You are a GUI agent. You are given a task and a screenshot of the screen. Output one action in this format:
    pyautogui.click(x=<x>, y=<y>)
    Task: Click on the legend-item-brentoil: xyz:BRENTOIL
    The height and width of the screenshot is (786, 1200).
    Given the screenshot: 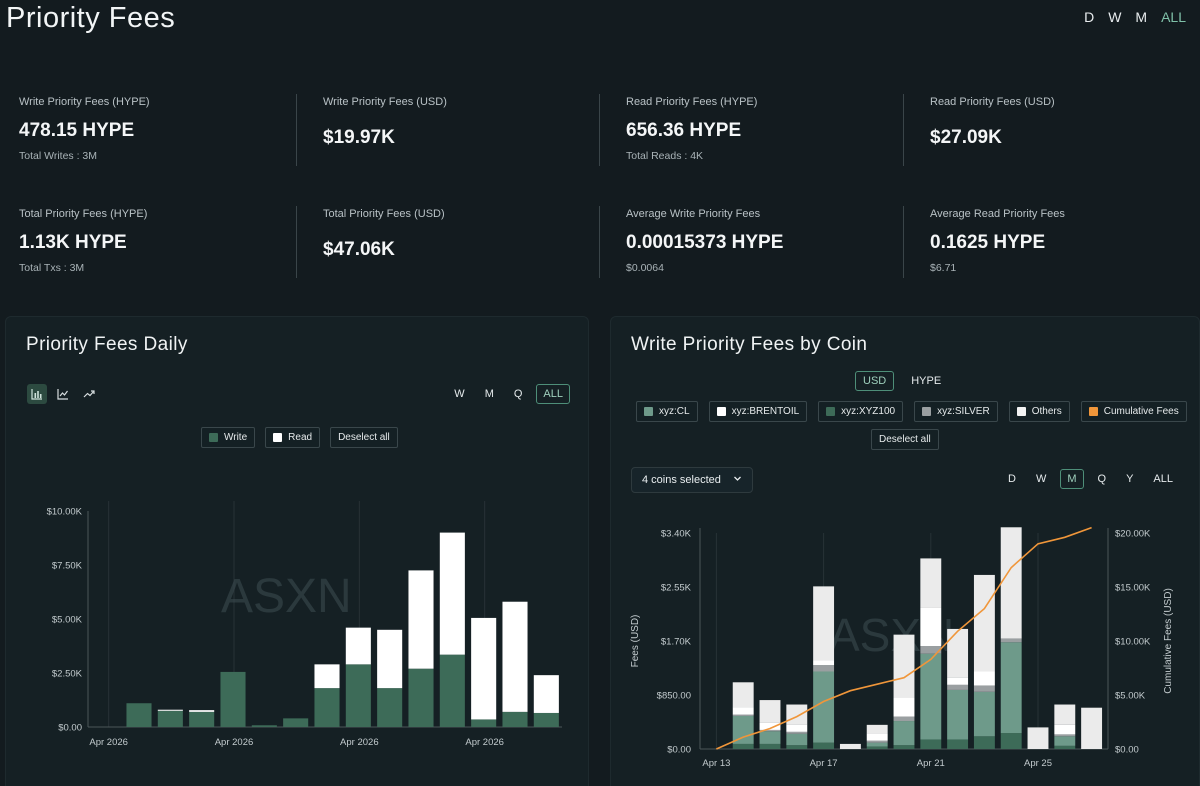 What is the action you would take?
    pyautogui.click(x=758, y=411)
    